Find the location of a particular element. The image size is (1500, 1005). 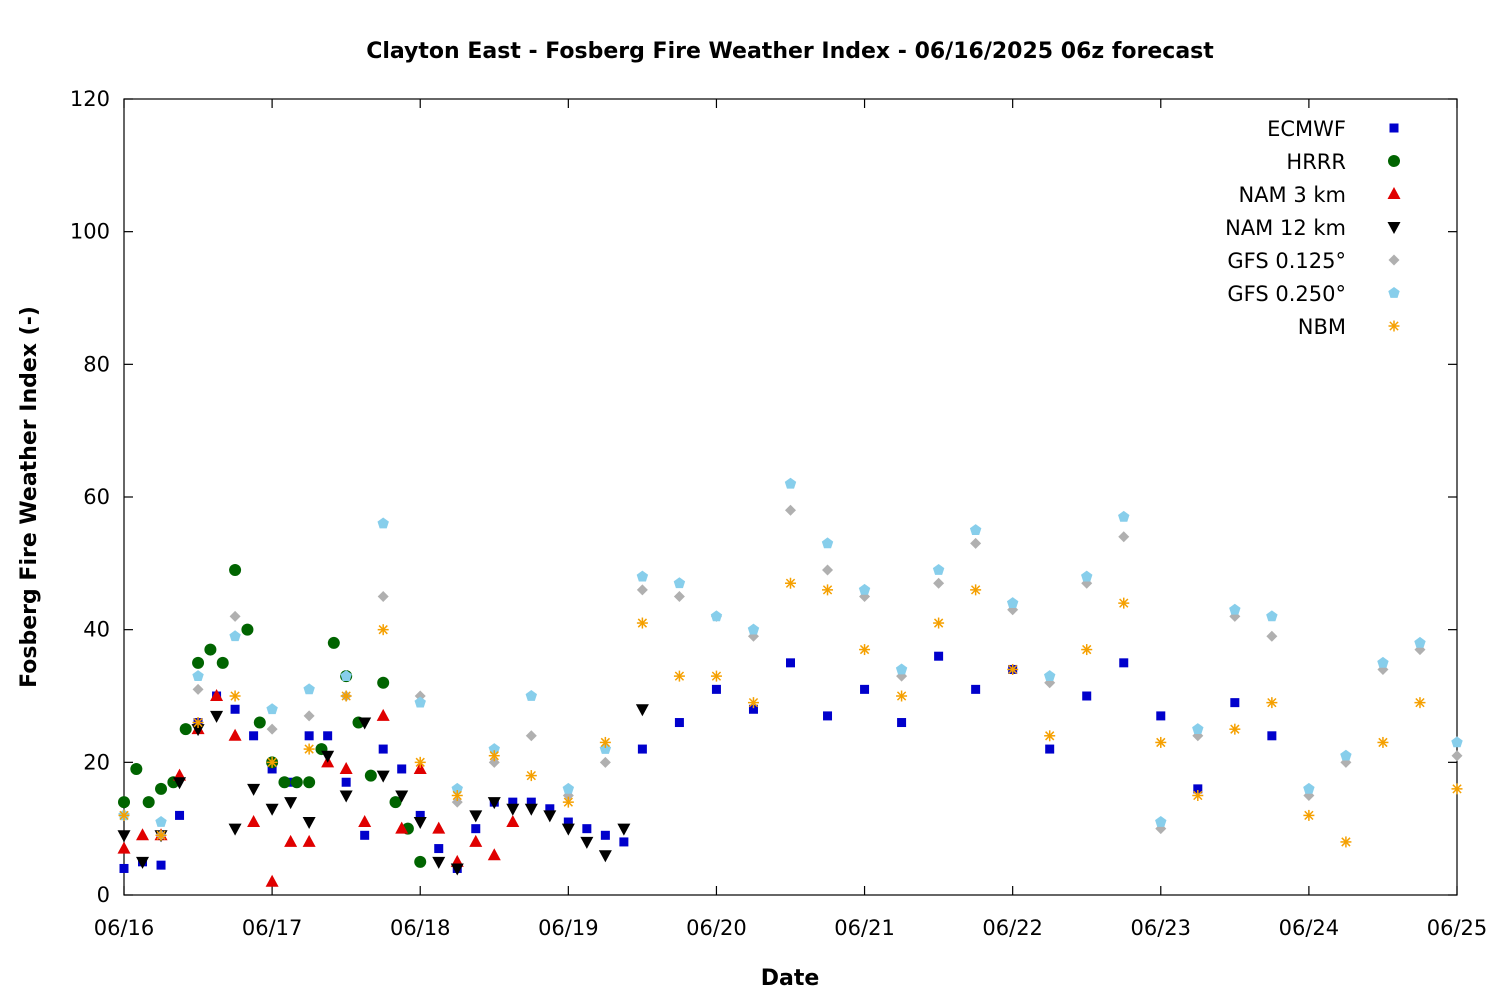

y-axis-label: Fosberg Fire Weather Index (-) is located at coordinates (29, 497).